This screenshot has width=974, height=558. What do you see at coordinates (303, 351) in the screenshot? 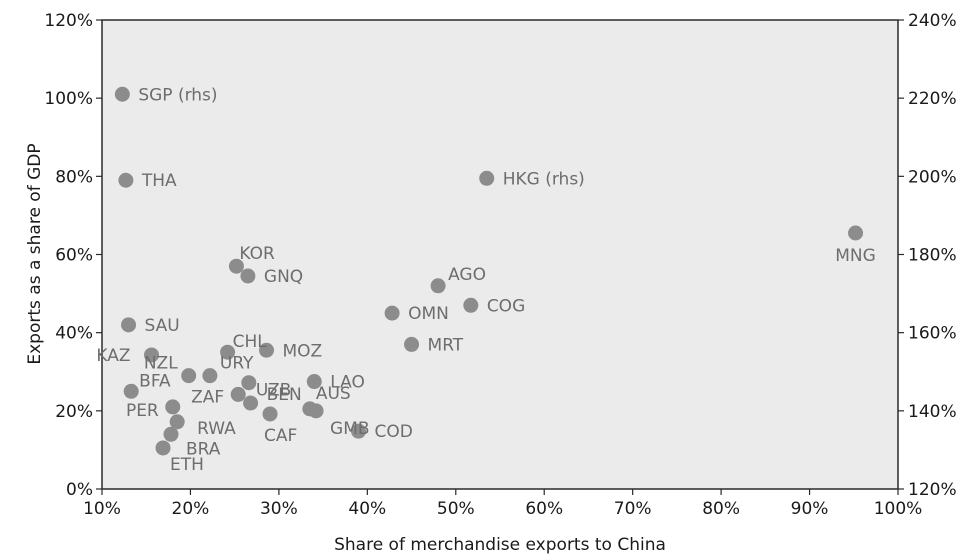
I see `label-moz: MOZ` at bounding box center [303, 351].